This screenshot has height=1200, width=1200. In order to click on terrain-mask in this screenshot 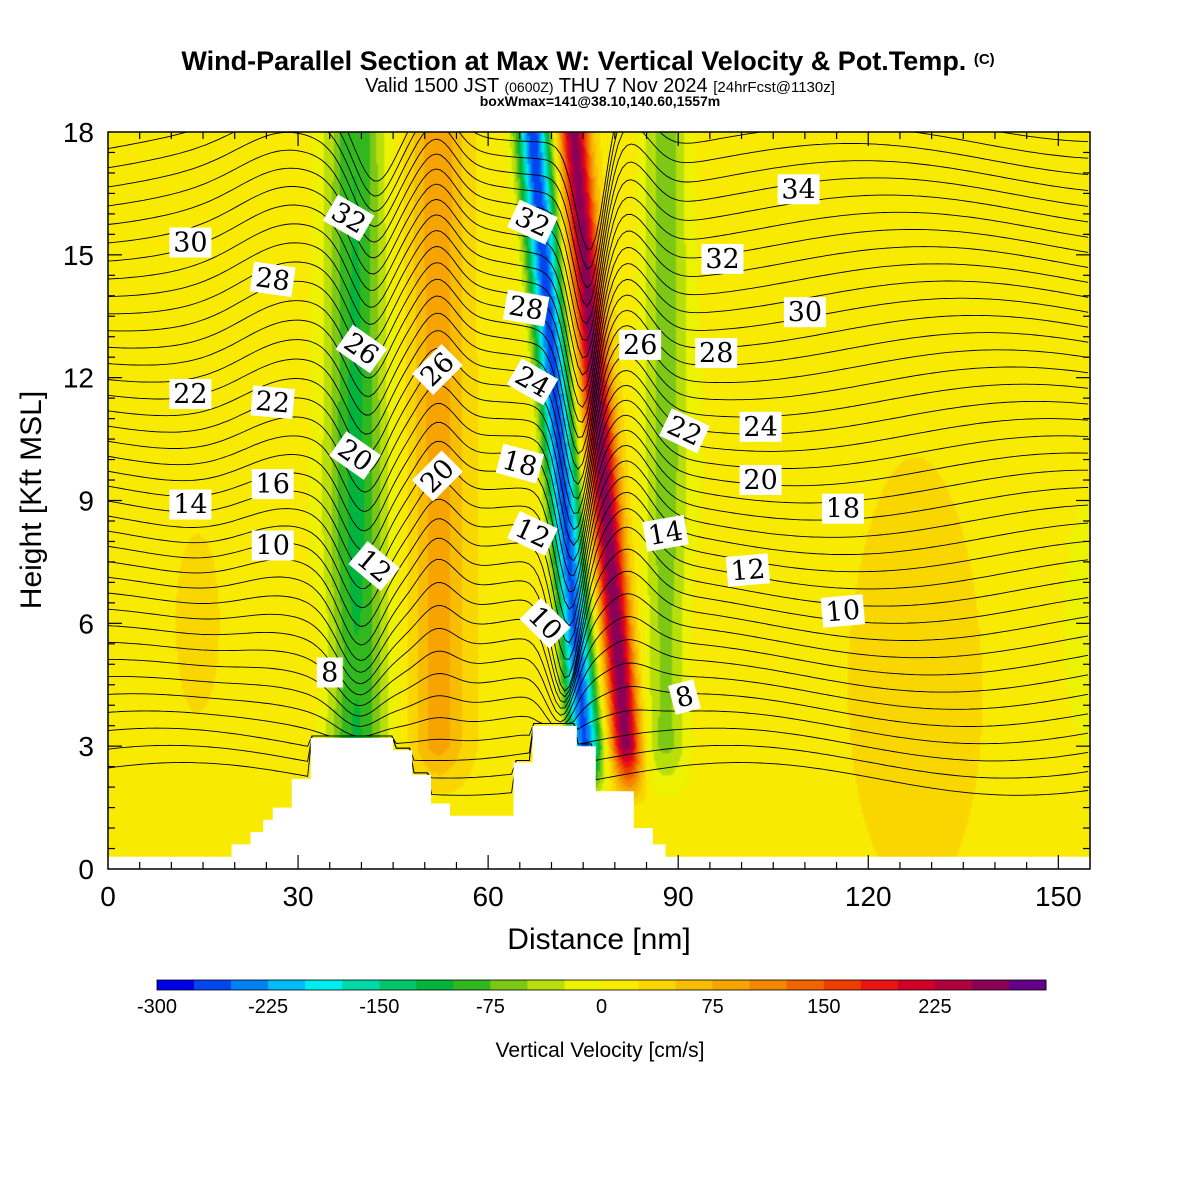, I will do `click(599, 797)`.